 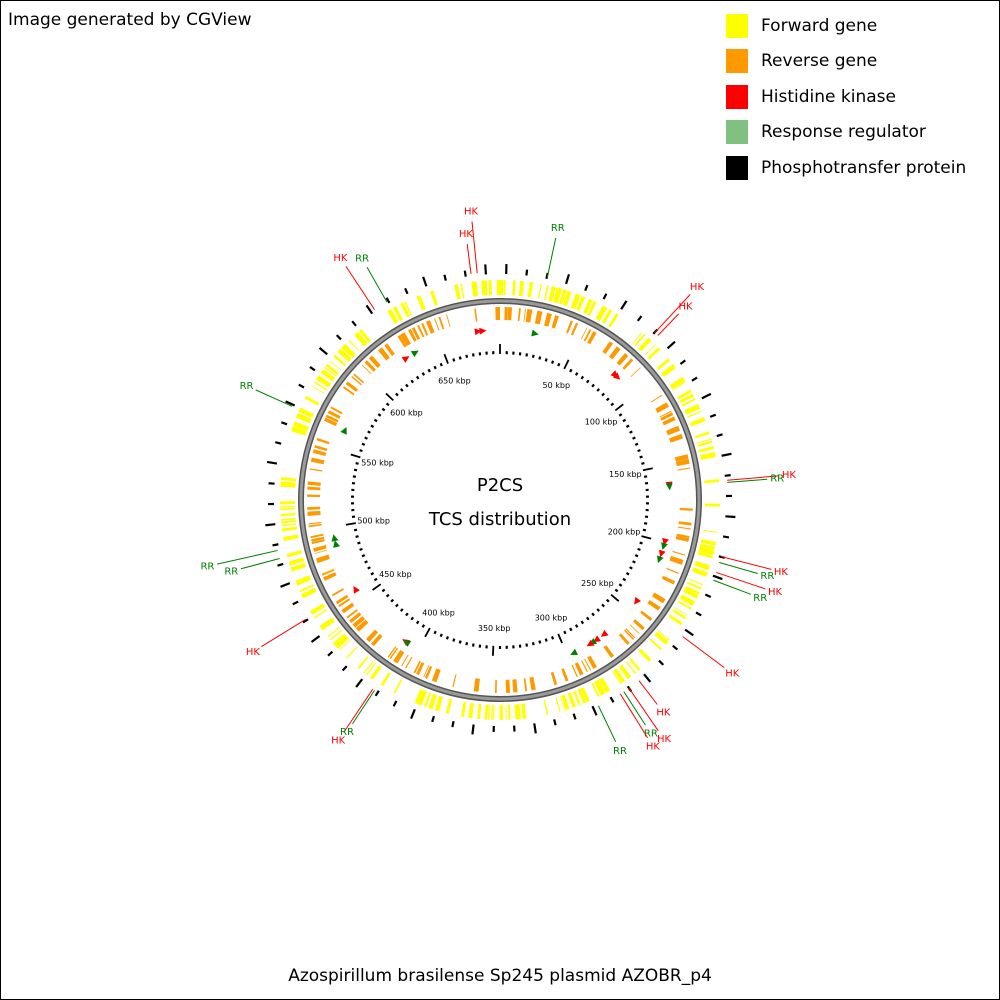 I want to click on center-title: P2CS, so click(x=500, y=485).